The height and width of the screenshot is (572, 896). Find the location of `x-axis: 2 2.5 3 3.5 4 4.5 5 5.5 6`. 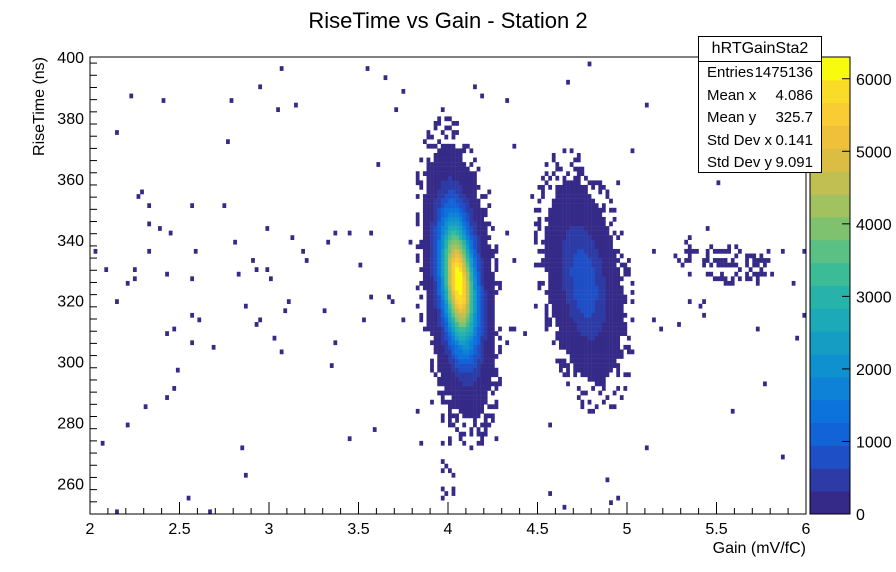

x-axis: 2 2.5 3 3.5 4 4.5 5 5.5 6 is located at coordinates (448, 520).